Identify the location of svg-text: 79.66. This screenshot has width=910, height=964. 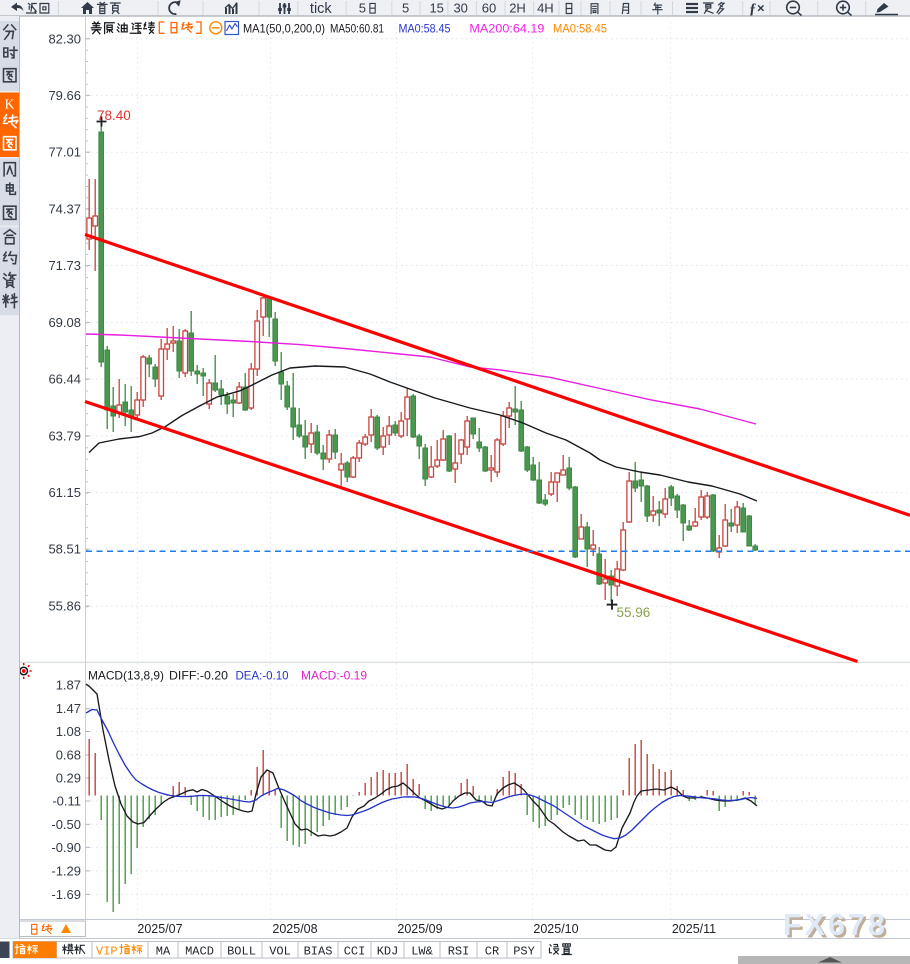
(64, 95).